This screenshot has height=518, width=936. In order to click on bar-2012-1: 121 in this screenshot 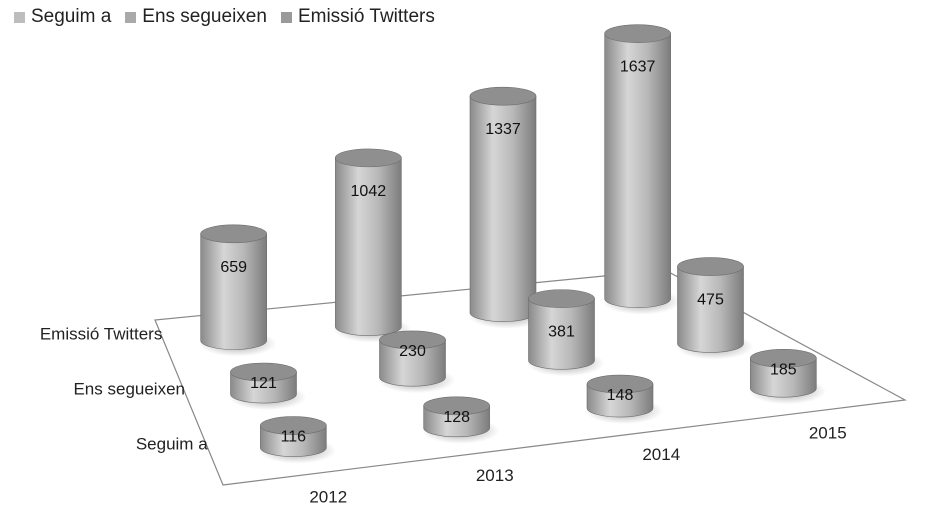, I will do `click(267, 386)`.